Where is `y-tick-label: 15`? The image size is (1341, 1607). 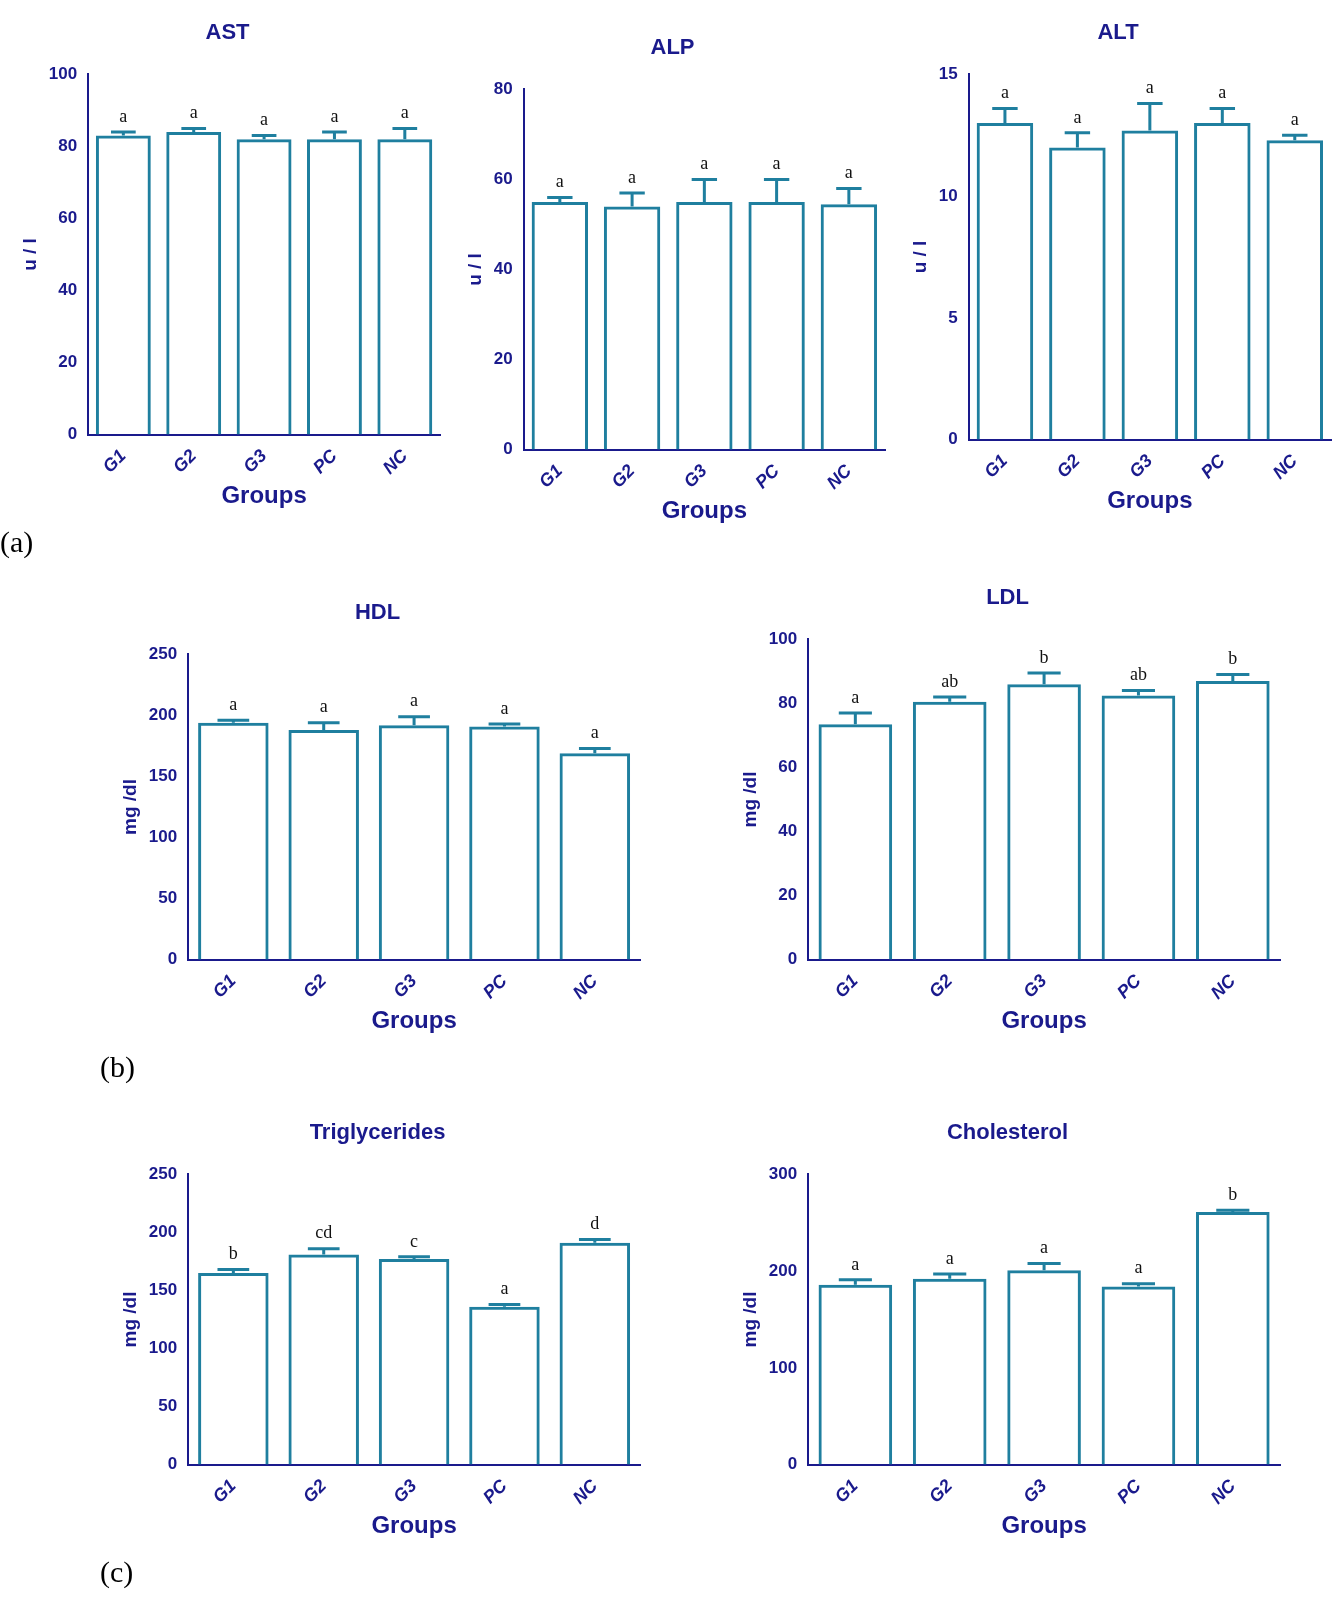 y-tick-label: 15 is located at coordinates (948, 74).